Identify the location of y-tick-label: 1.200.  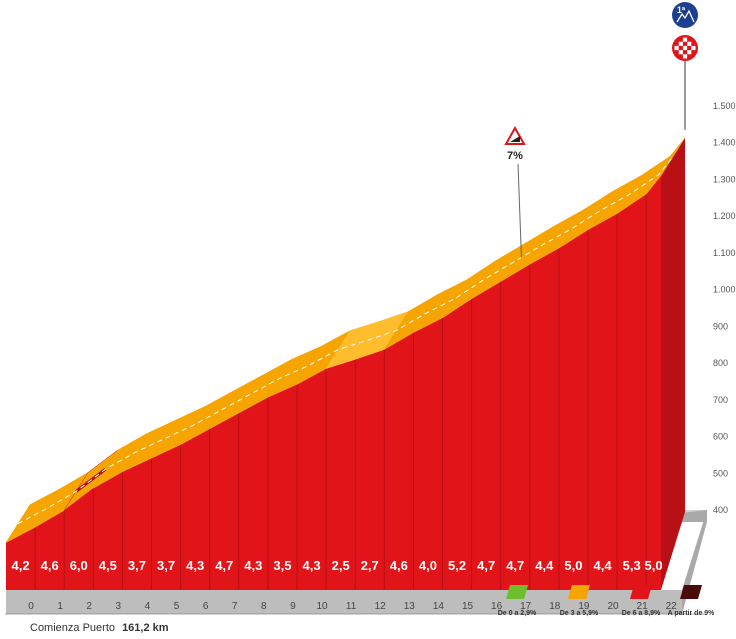
(724, 216).